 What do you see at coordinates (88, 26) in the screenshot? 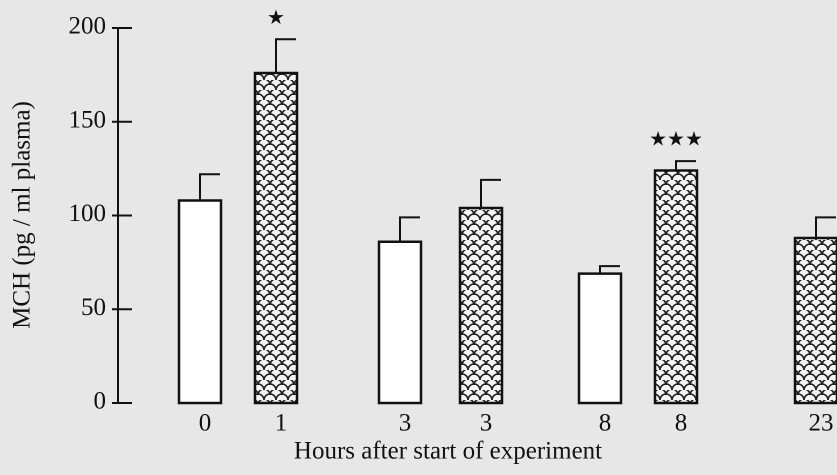
I see `y-tick-label: 200` at bounding box center [88, 26].